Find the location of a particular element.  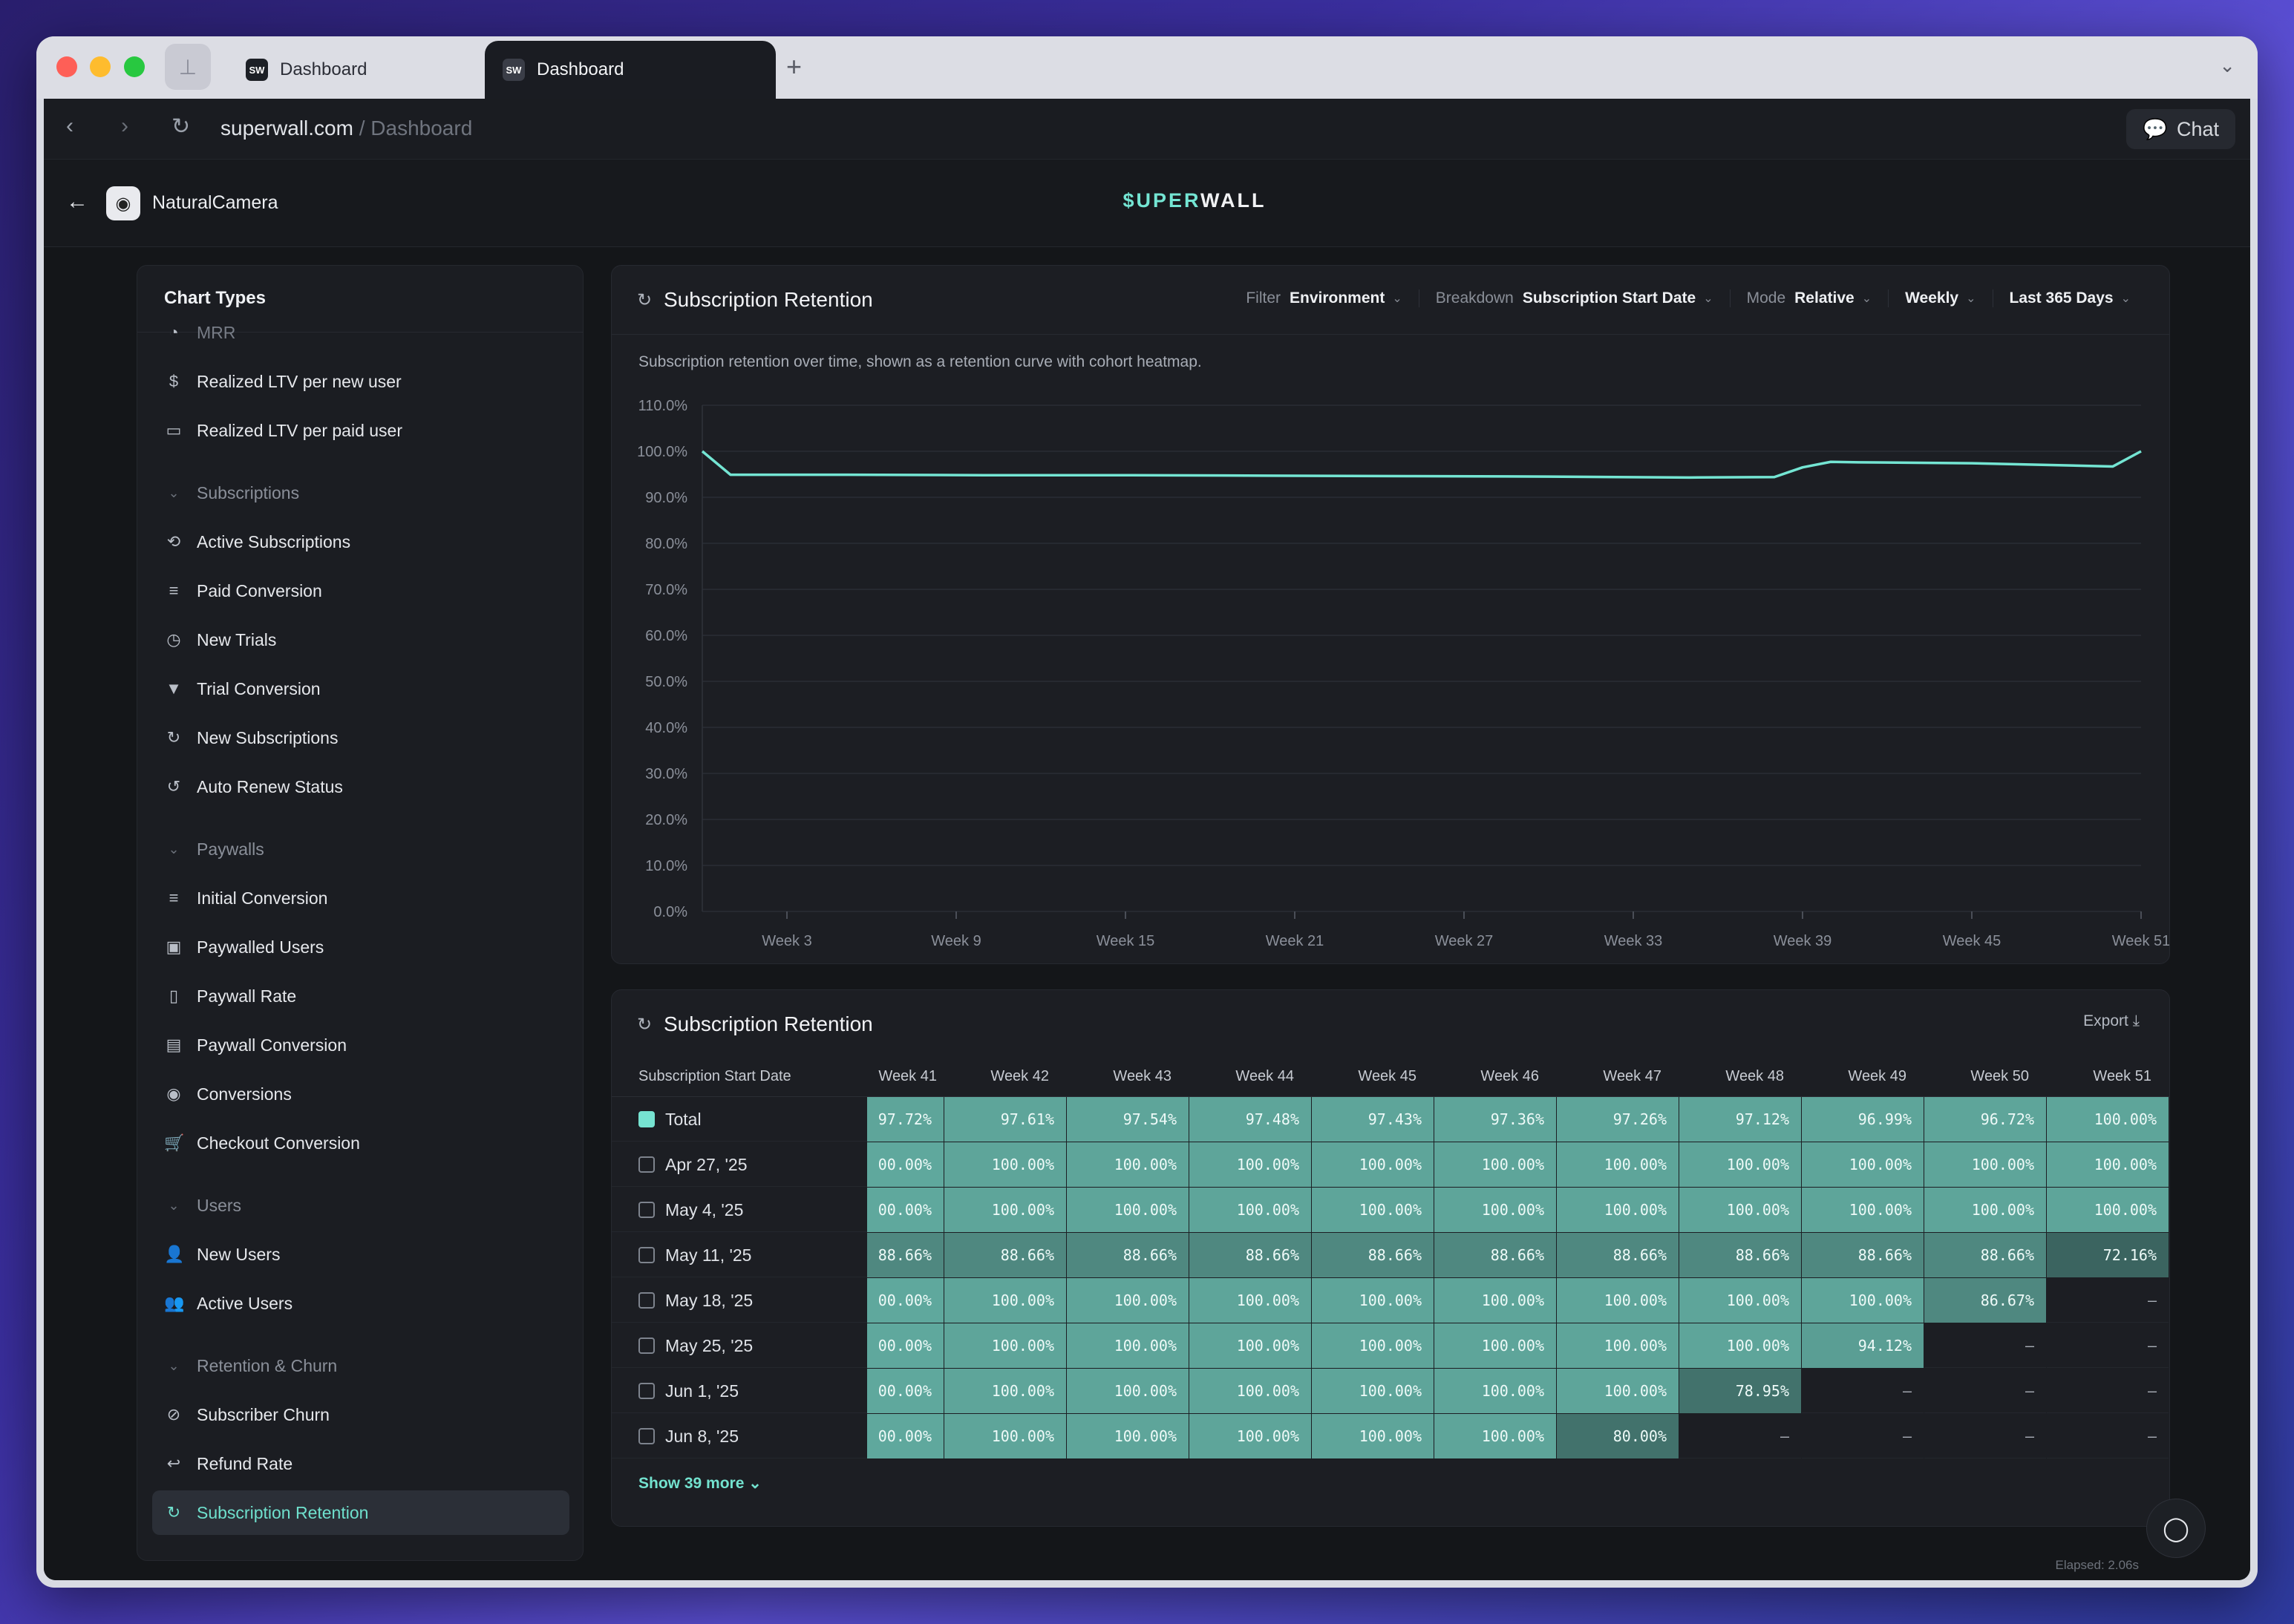

maximize-window-button is located at coordinates (134, 67).